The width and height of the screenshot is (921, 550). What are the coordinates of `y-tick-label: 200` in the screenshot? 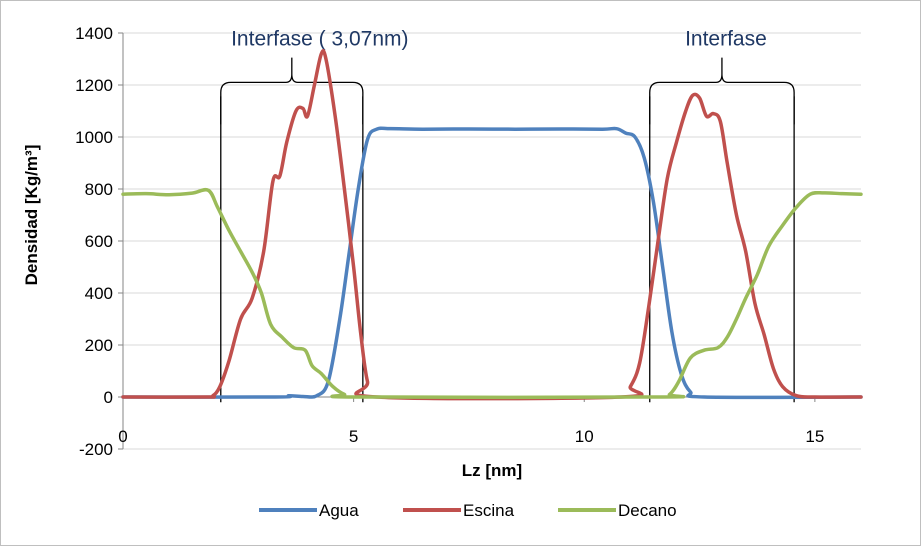 It's located at (99, 345).